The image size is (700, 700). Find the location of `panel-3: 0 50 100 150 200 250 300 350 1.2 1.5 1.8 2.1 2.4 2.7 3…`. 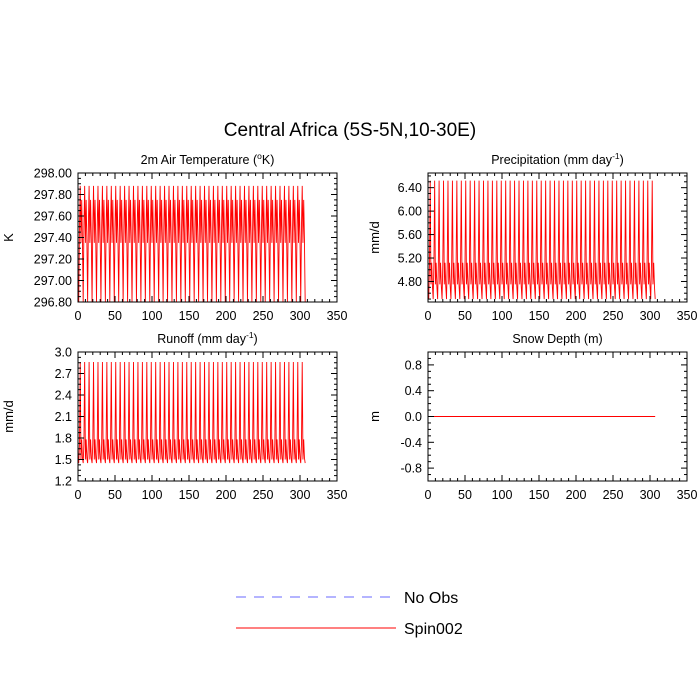

panel-3: 0 50 100 150 200 250 300 350 1.2 1.5 1.8 2.1 2.4 2.7 3… is located at coordinates (174, 416).